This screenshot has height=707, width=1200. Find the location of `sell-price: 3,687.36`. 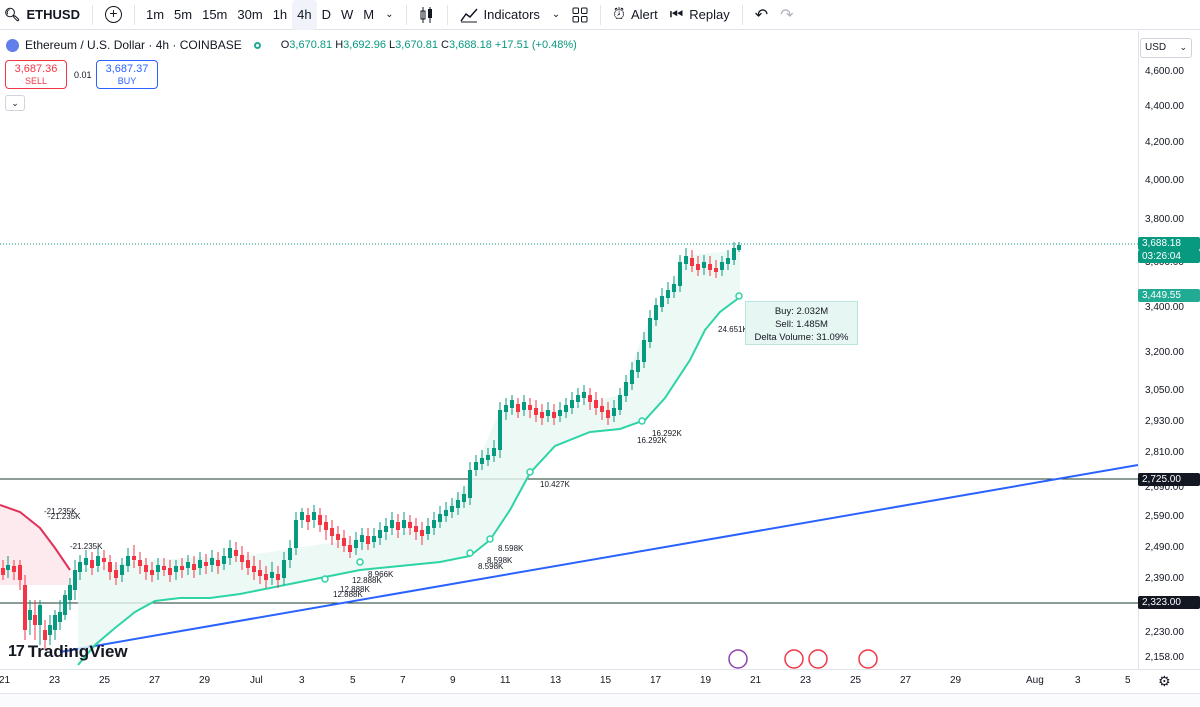

sell-price: 3,687.36 is located at coordinates (36, 69).